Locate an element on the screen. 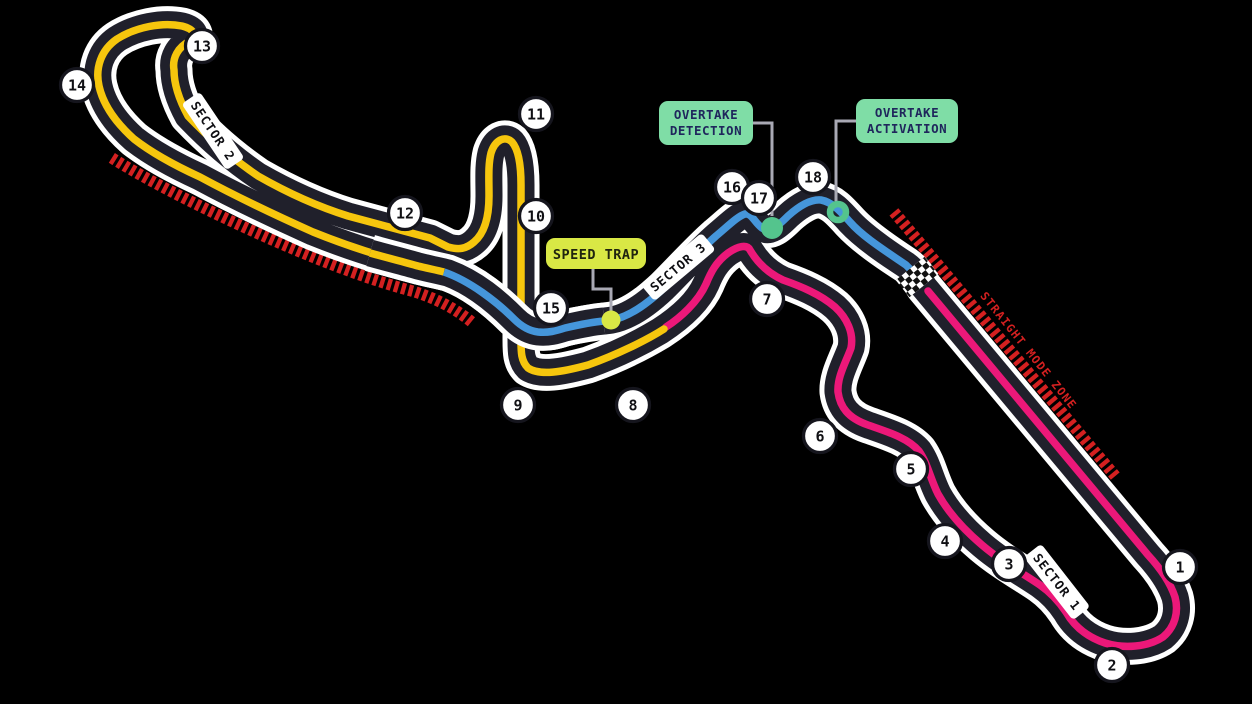 This screenshot has height=704, width=1252. turn-number: 7 is located at coordinates (766, 300).